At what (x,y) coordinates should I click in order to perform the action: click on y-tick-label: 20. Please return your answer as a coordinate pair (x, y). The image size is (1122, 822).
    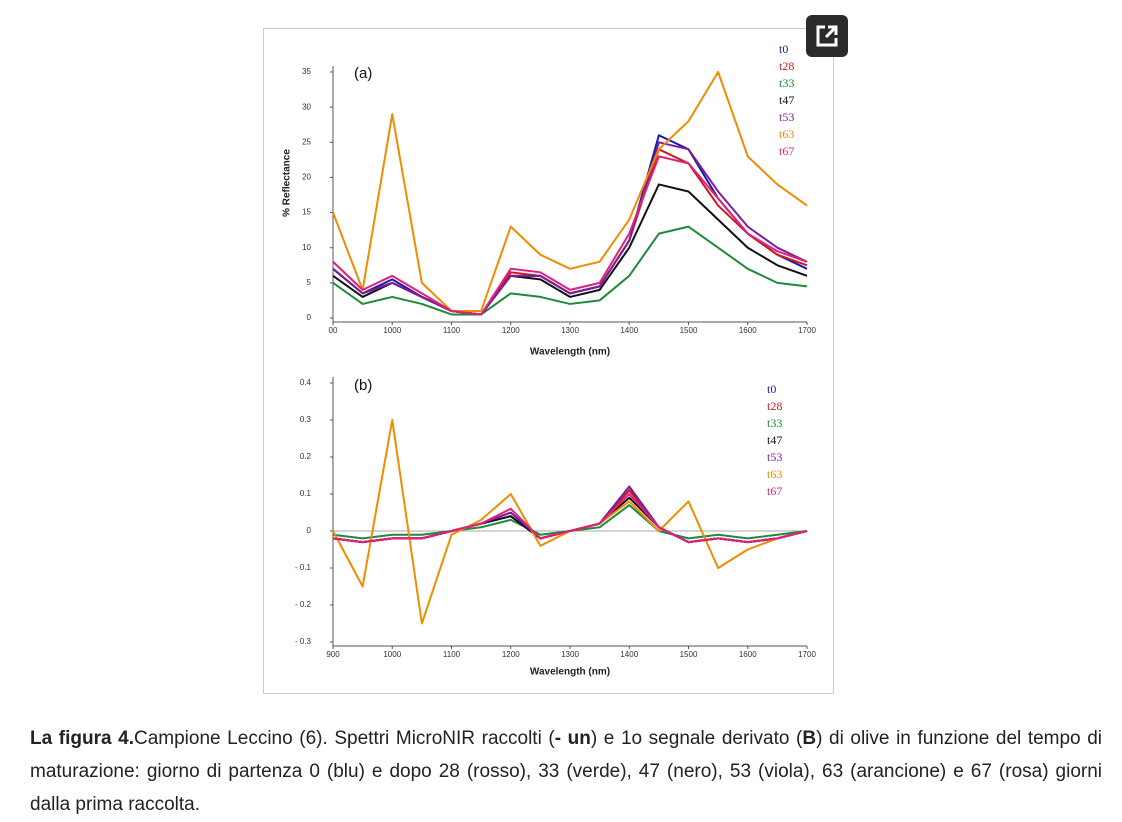
    Looking at the image, I should click on (306, 177).